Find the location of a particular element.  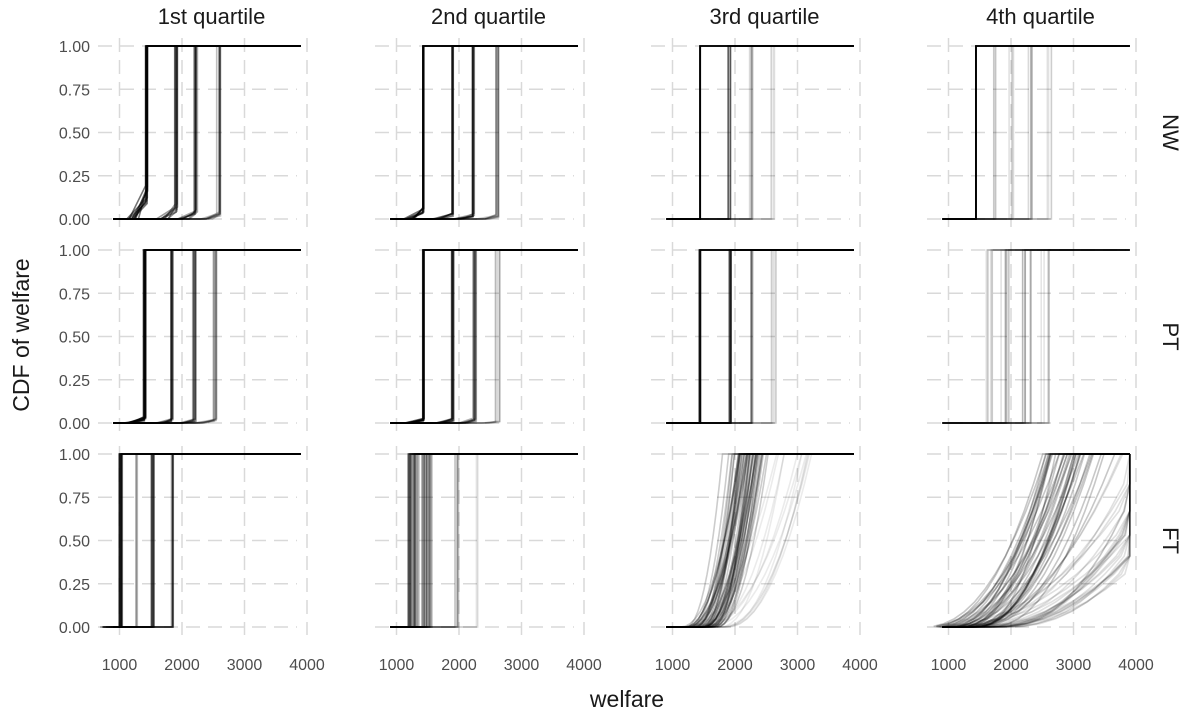

facet-panel: 1000 2000 3000 4000 is located at coordinates (488, 560).